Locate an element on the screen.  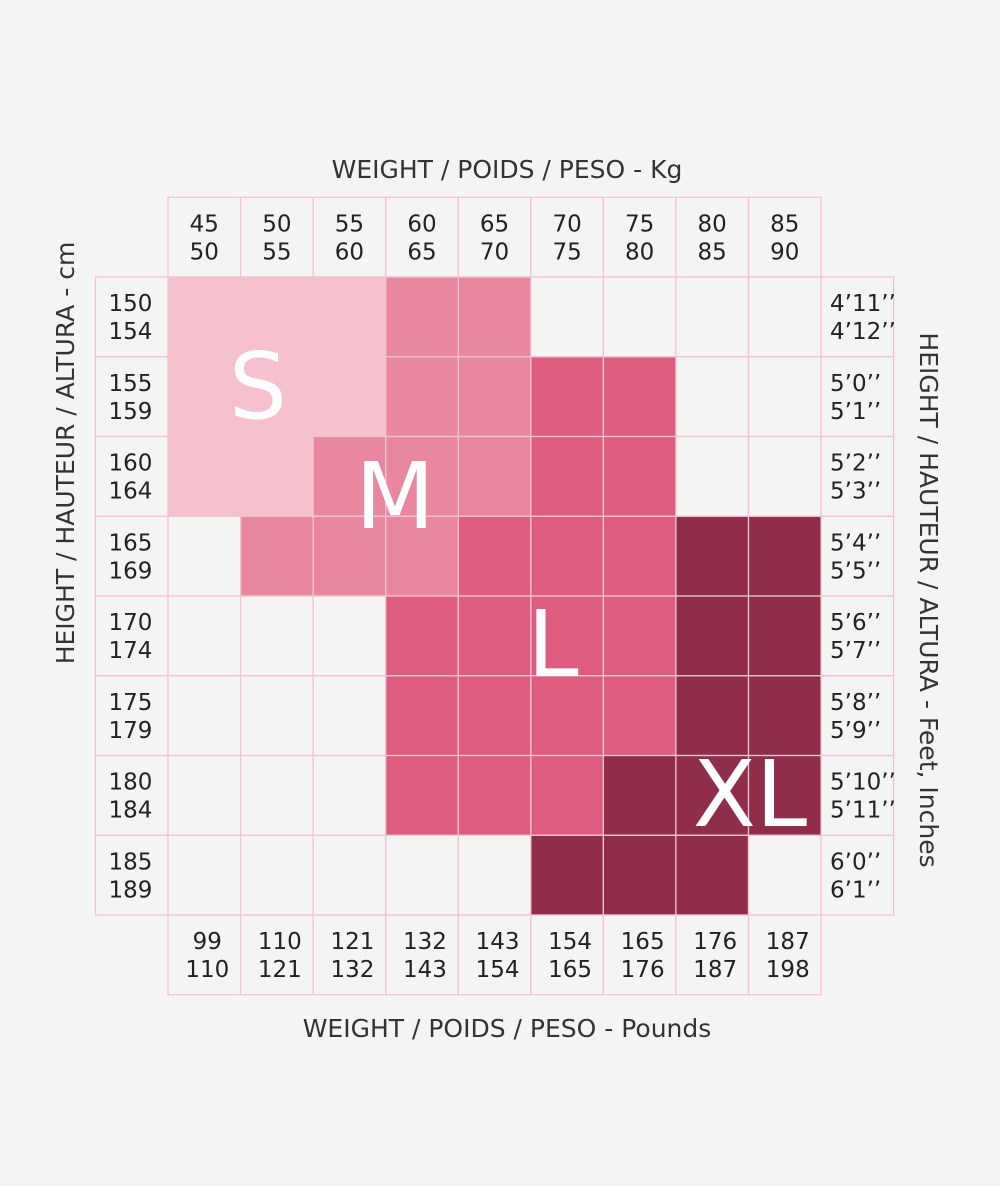
ft-label: 4’11’’ is located at coordinates (863, 304).